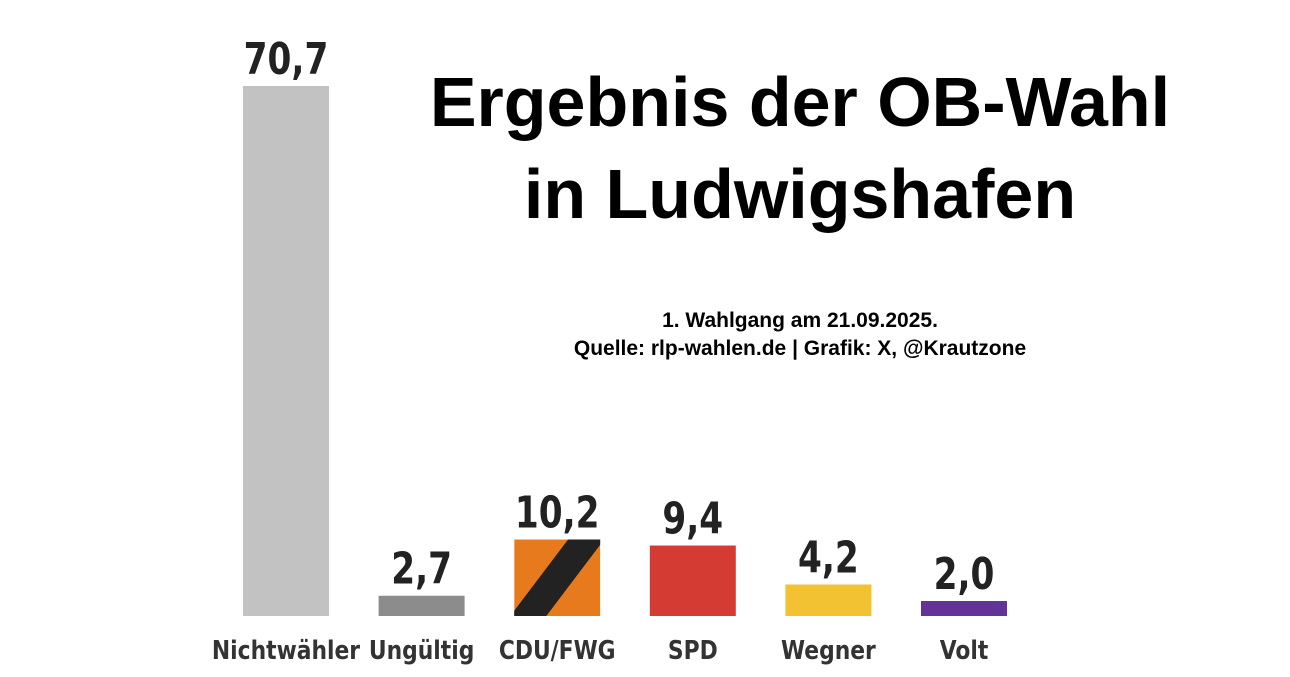 This screenshot has height=677, width=1290. I want to click on bar-stripe, so click(557, 577).